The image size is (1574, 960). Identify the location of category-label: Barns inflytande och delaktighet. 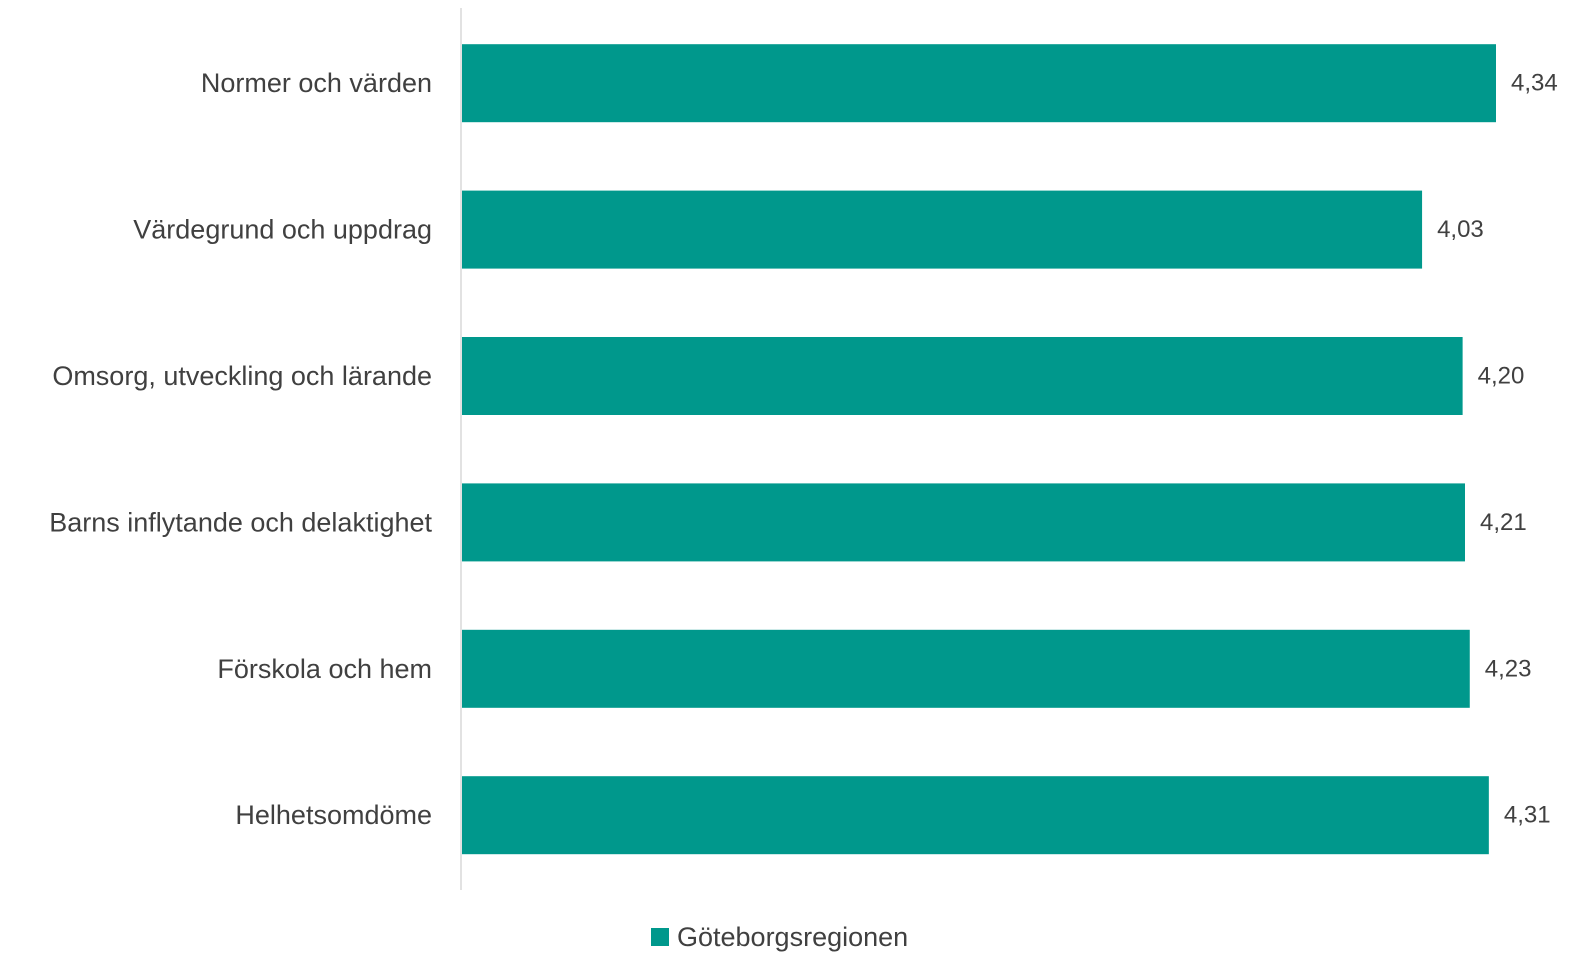
(240, 522).